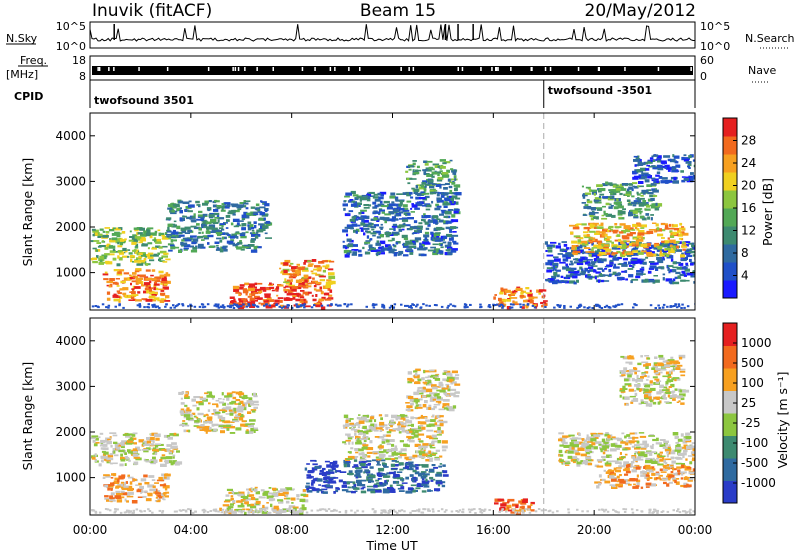 The image size is (800, 558). Describe the element at coordinates (767, 212) in the screenshot. I see `power-cbar-label: Power [dB]` at that location.